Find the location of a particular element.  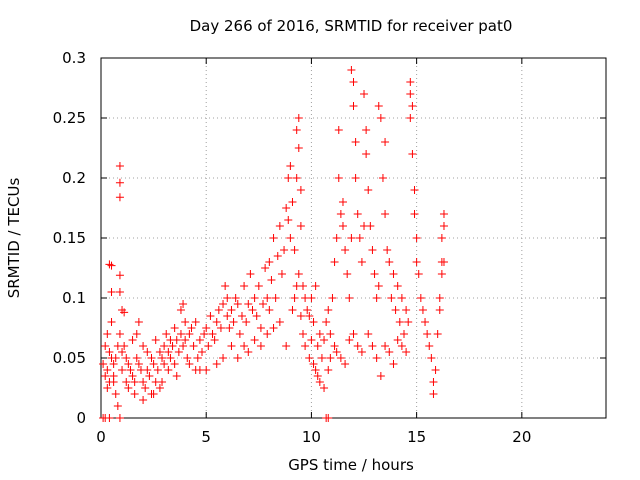

x-tick-label: 15 is located at coordinates (416, 437).